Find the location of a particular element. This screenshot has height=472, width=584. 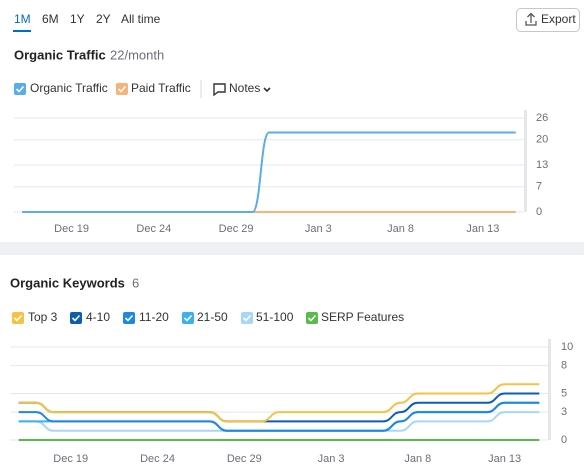

export-label: Export is located at coordinates (558, 19).